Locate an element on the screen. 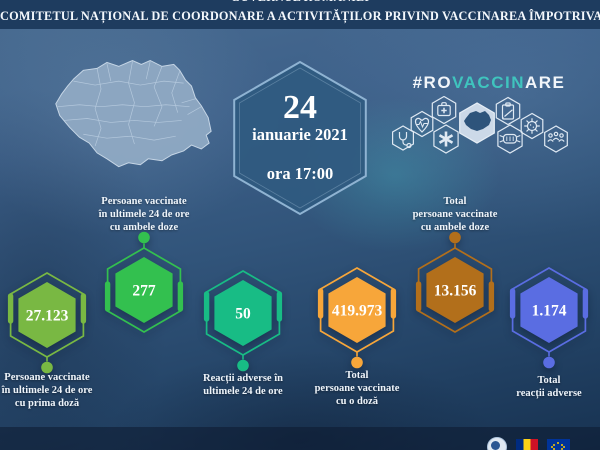  star-of-life-icon is located at coordinates (446, 139).